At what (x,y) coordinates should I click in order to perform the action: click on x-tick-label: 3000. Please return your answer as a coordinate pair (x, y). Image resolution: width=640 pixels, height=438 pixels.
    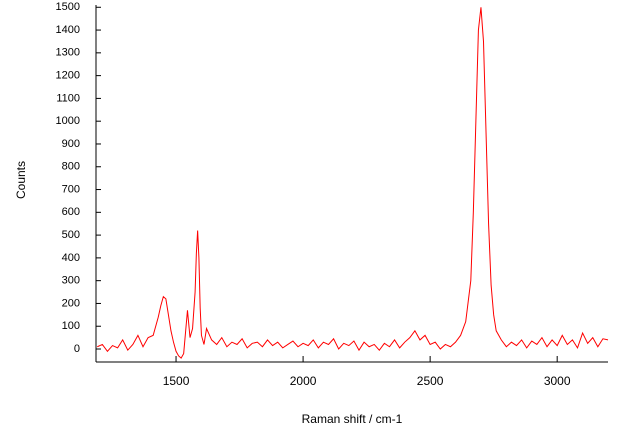
    Looking at the image, I should click on (557, 381).